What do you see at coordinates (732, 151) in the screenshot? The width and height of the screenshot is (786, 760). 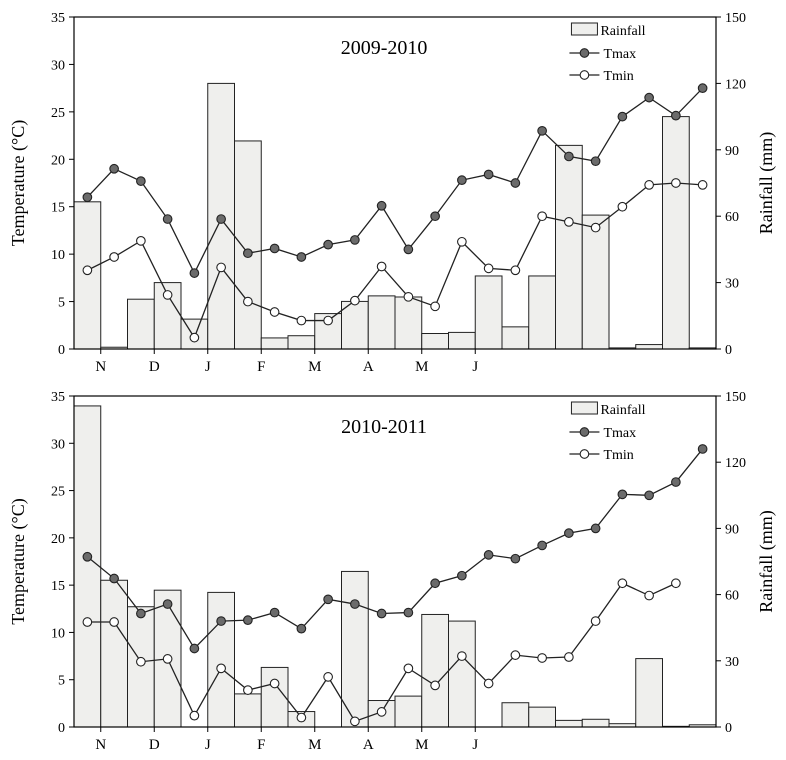 I see `right-tick-label: 90` at bounding box center [732, 151].